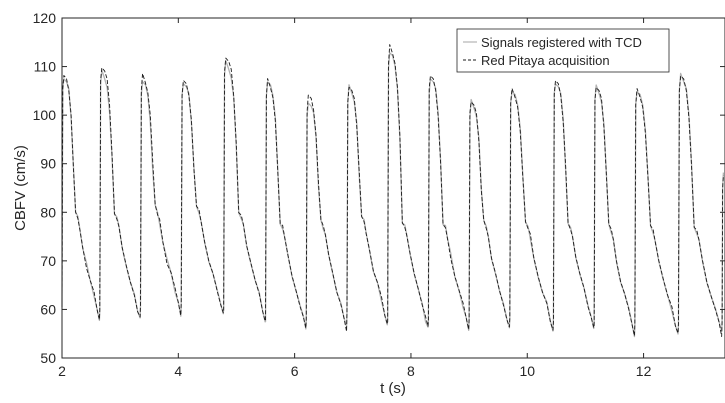 Image resolution: width=725 pixels, height=403 pixels. What do you see at coordinates (644, 371) in the screenshot?
I see `x-tick-label: 12` at bounding box center [644, 371].